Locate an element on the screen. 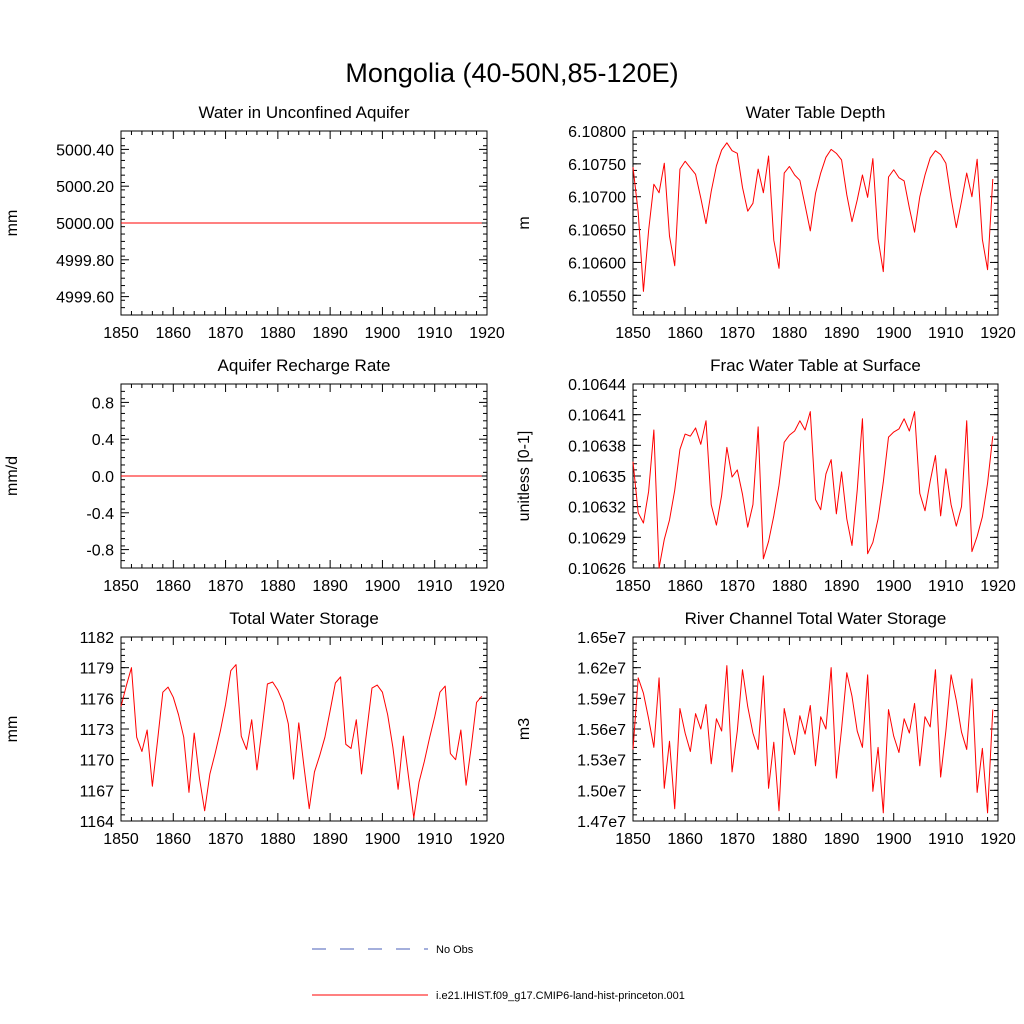 This screenshot has width=1024, height=1024. chart-3-xtick-label: 1920 is located at coordinates (487, 586).